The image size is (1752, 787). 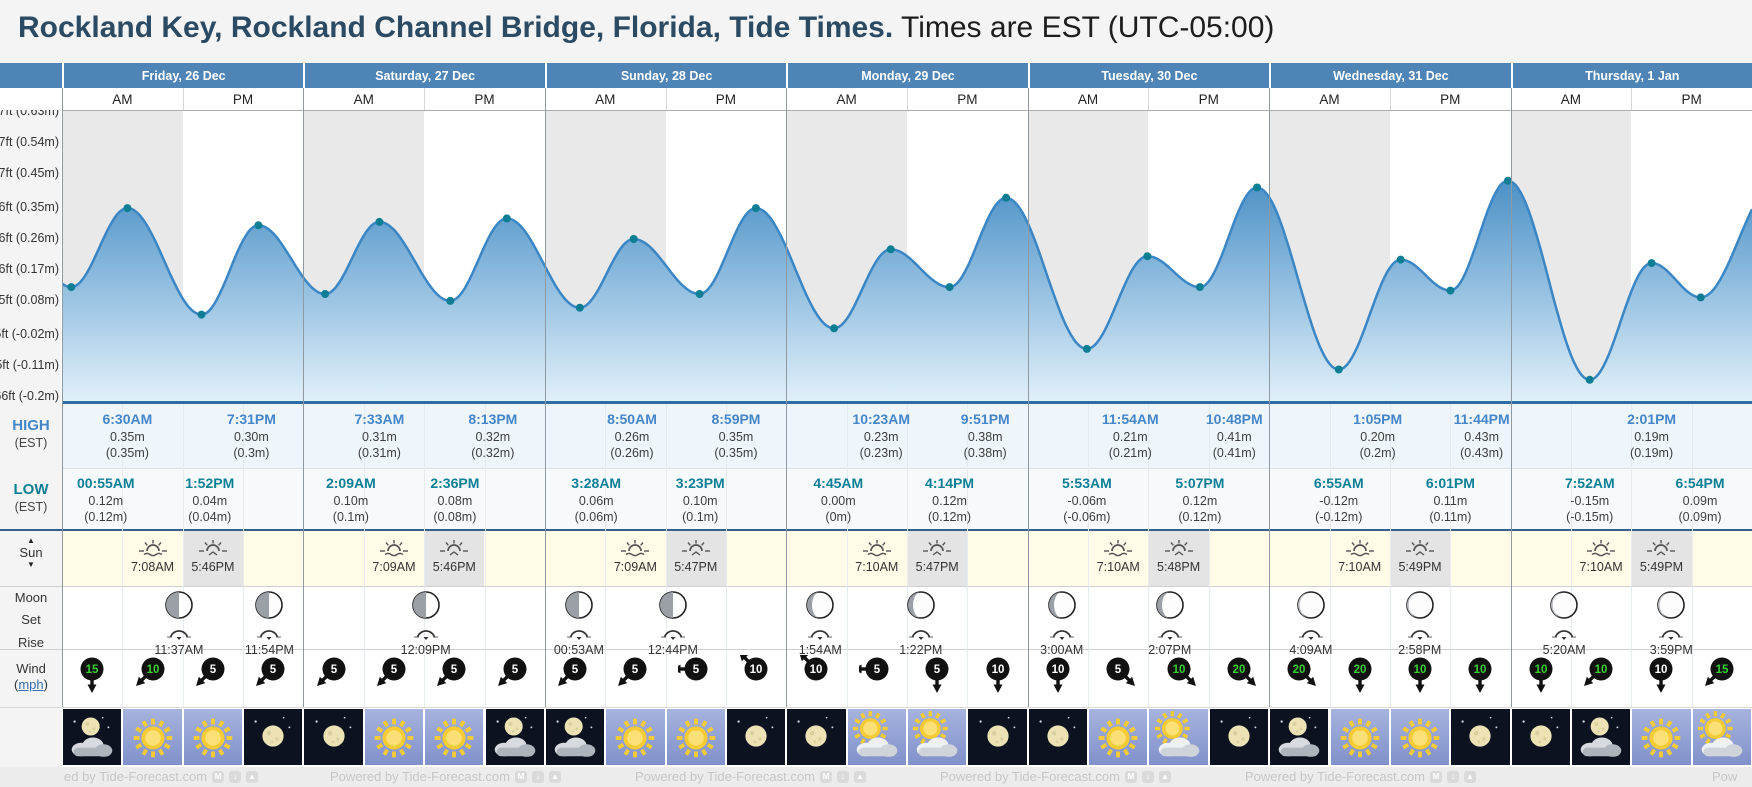 What do you see at coordinates (1420, 557) in the screenshot?
I see `sunset-entry: 5:49PM` at bounding box center [1420, 557].